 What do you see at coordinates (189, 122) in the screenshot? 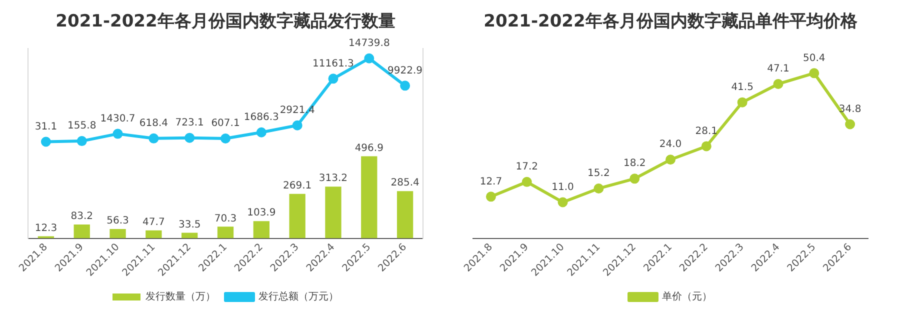
I see `data-label: 723.1` at bounding box center [189, 122].